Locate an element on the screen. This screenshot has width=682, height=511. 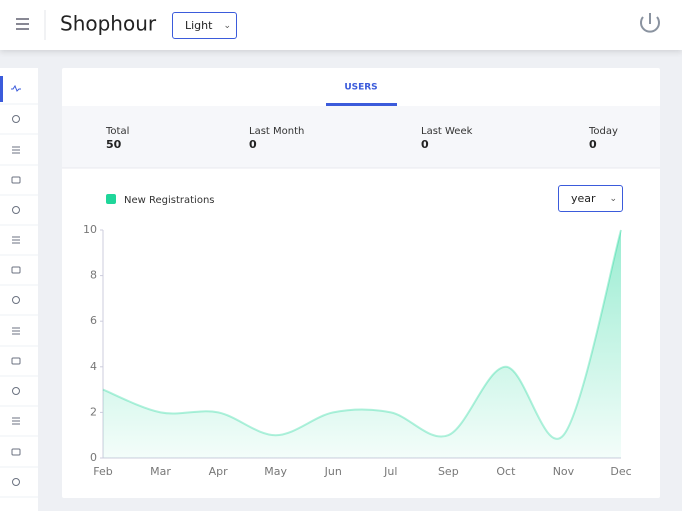
stat-value: 50 is located at coordinates (114, 144).